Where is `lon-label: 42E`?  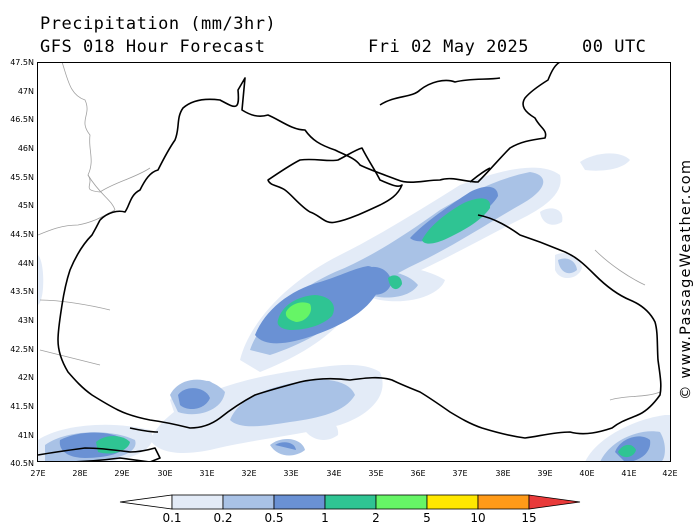
lon-label: 42E is located at coordinates (669, 473).